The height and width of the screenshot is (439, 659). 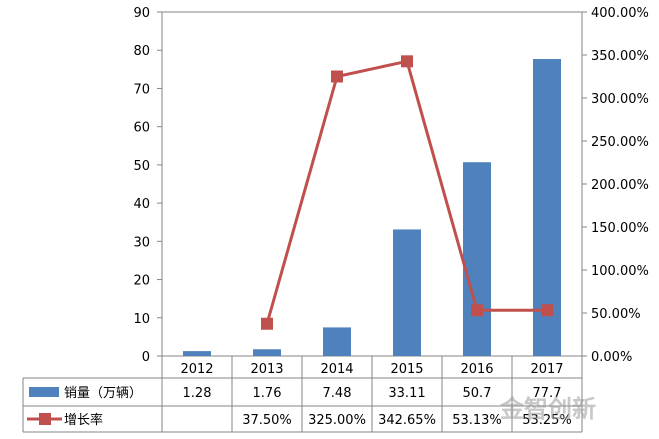 I want to click on right-axis-tick-label: 400.00%, so click(x=620, y=13).